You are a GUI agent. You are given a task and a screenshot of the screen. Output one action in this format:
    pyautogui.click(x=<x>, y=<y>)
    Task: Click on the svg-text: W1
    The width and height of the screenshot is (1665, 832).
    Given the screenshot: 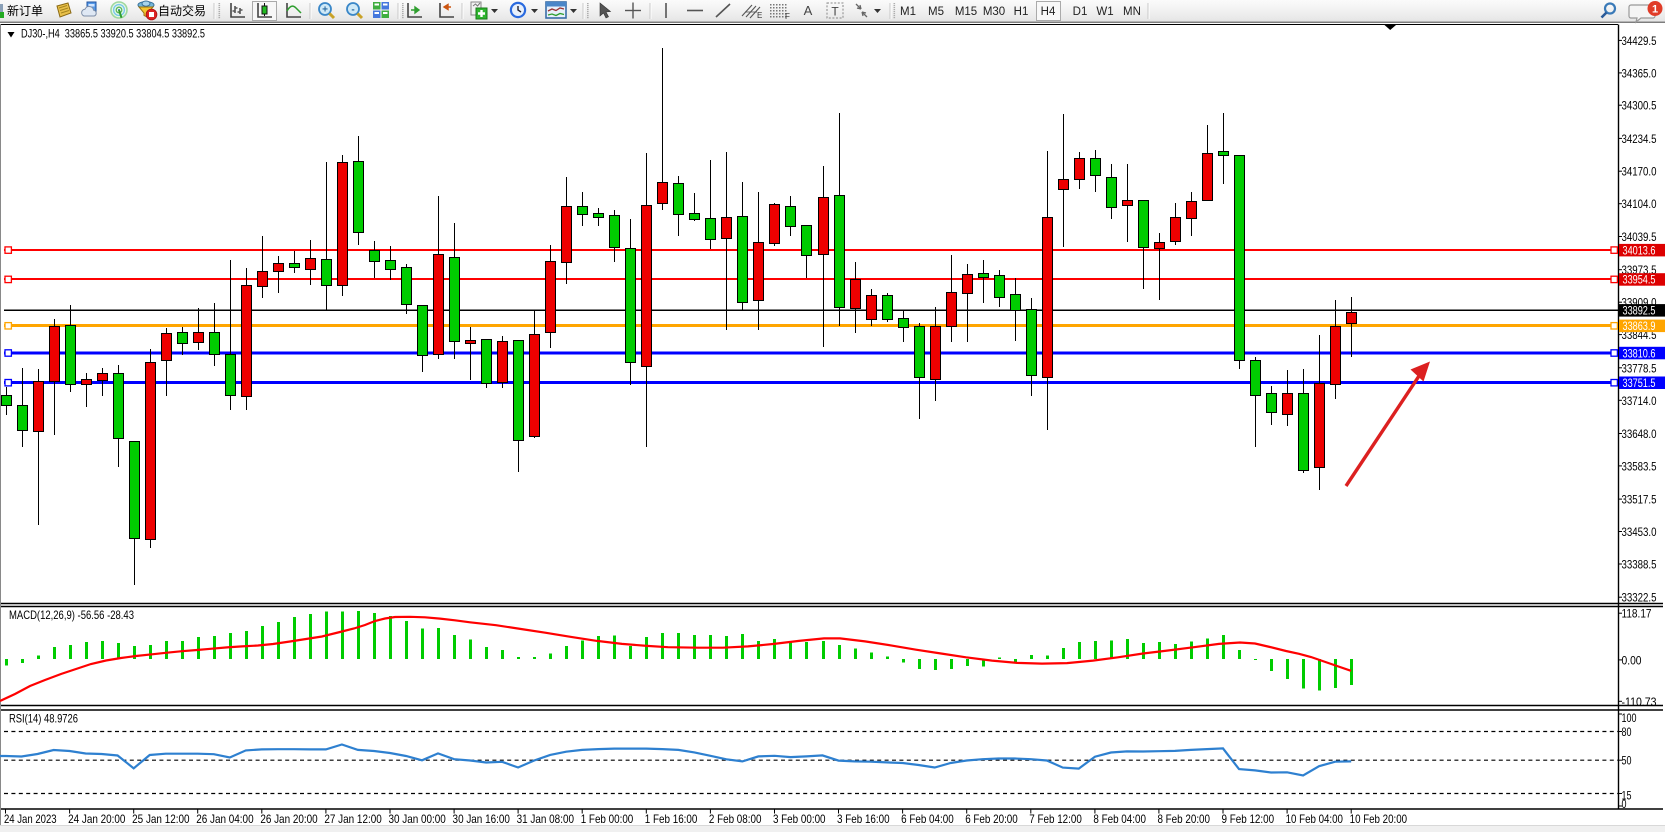 What is the action you would take?
    pyautogui.click(x=1104, y=12)
    